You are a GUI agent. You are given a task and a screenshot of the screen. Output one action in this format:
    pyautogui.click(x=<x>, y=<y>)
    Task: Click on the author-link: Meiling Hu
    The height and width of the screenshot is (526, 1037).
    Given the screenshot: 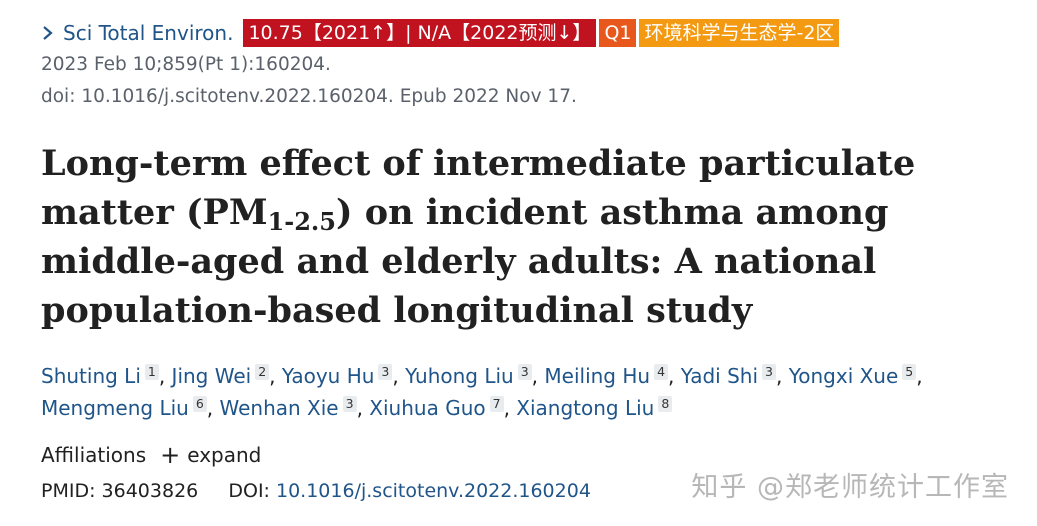 What is the action you would take?
    pyautogui.click(x=597, y=376)
    